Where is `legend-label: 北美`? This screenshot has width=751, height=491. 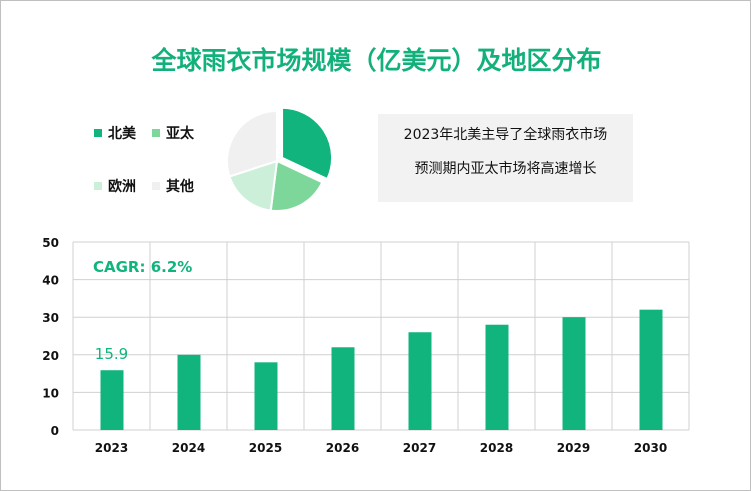
legend-label: 北美 is located at coordinates (122, 134).